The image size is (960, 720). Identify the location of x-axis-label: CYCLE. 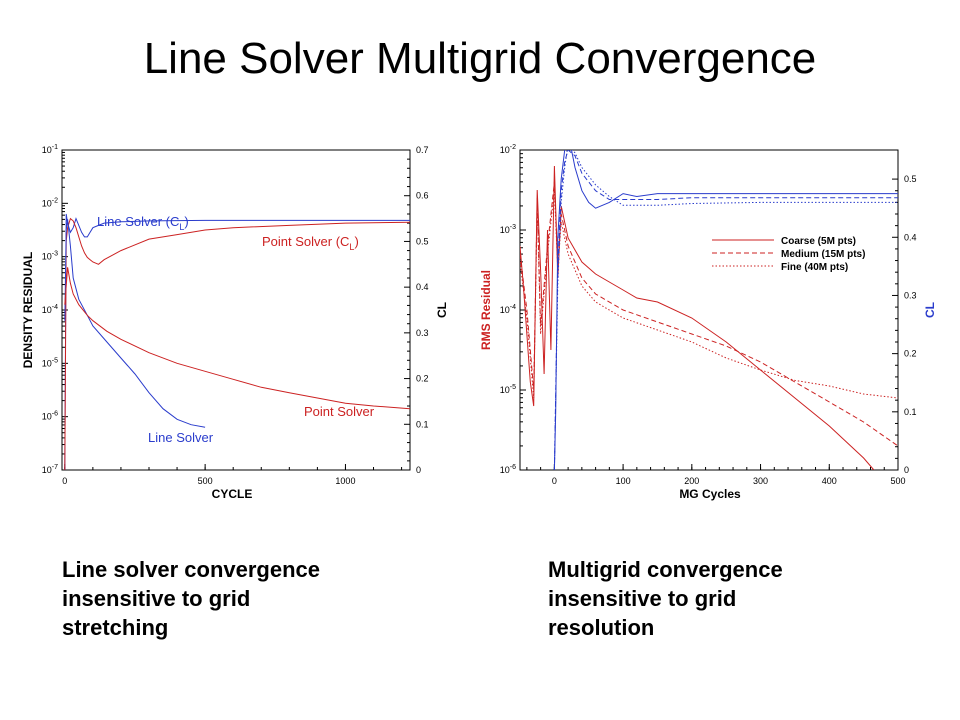
(232, 494).